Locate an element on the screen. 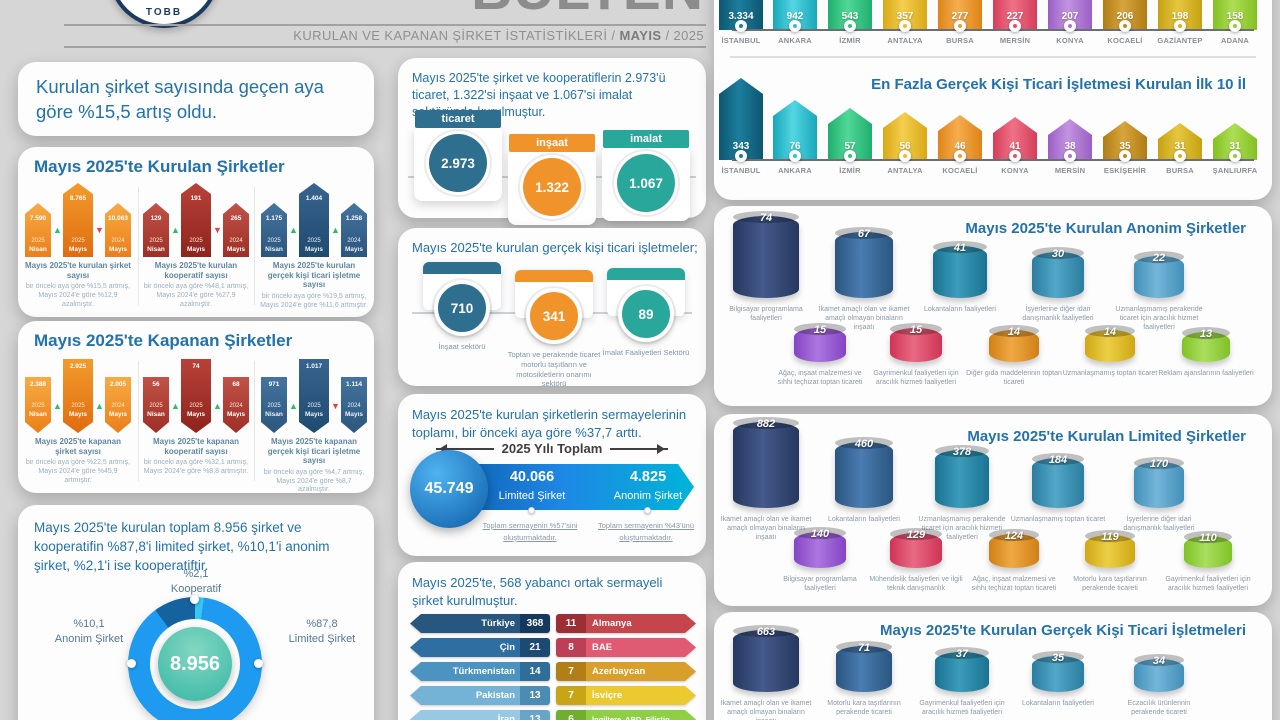 The width and height of the screenshot is (1280, 720). city-label: İZMİR is located at coordinates (850, 40).